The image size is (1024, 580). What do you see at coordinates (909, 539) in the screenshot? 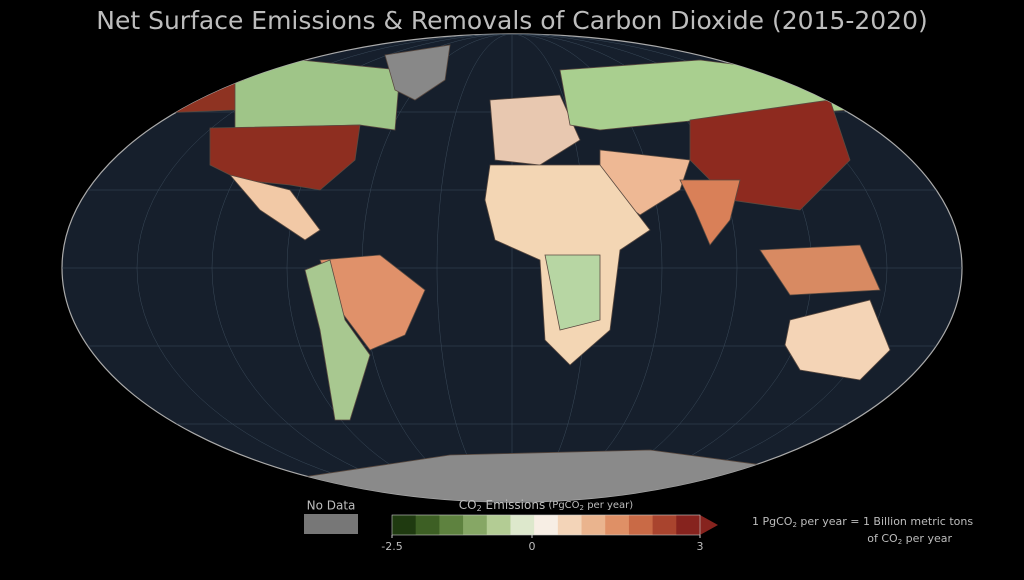
I see `unit-note: of CO2 per year` at bounding box center [909, 539].